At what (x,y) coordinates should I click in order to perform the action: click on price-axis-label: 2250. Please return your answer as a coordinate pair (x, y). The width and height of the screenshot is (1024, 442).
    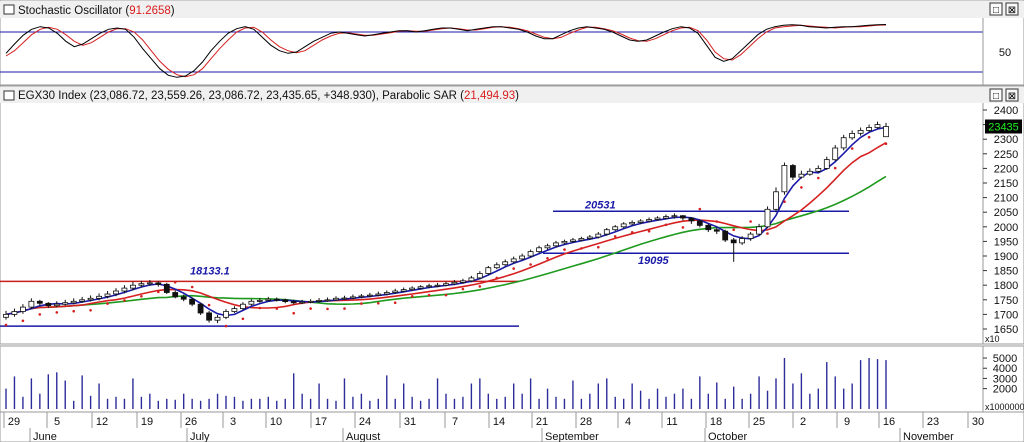
    Looking at the image, I should click on (1006, 155).